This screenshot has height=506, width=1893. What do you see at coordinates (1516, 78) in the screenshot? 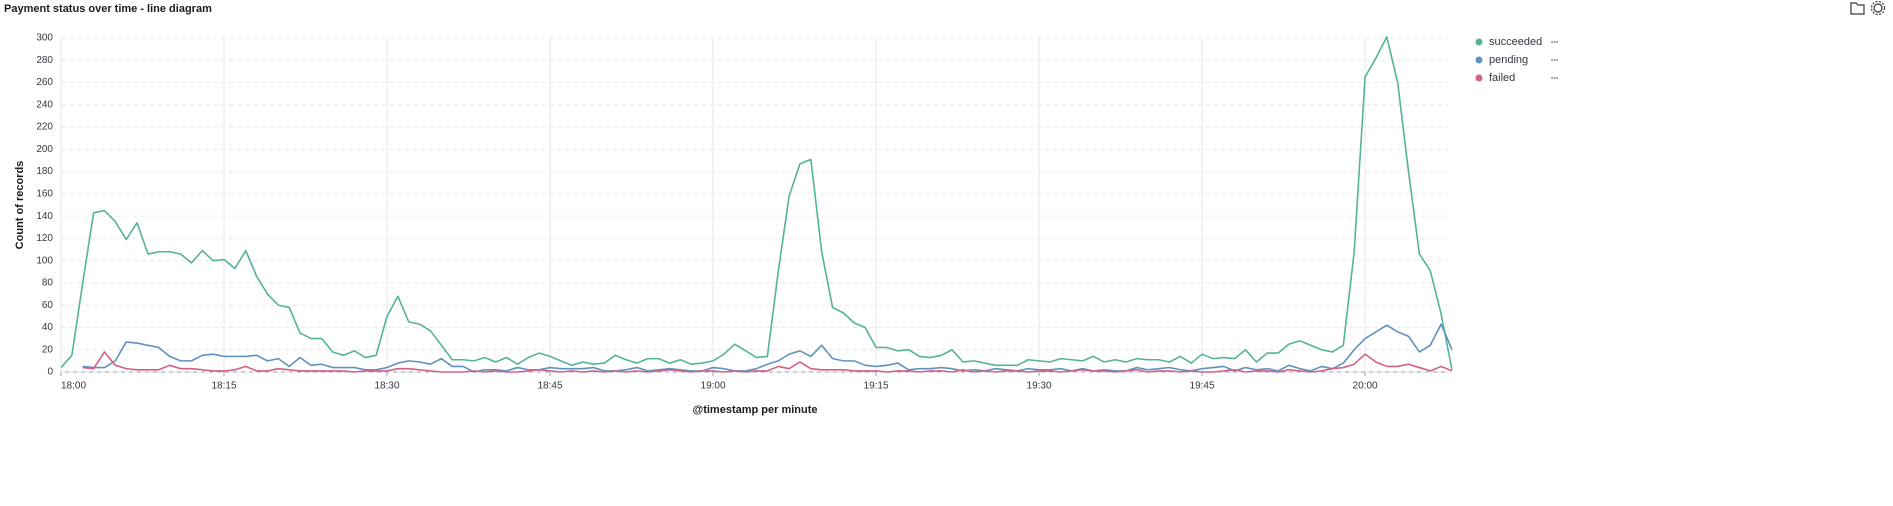
I see `legend-item: failed` at bounding box center [1516, 78].